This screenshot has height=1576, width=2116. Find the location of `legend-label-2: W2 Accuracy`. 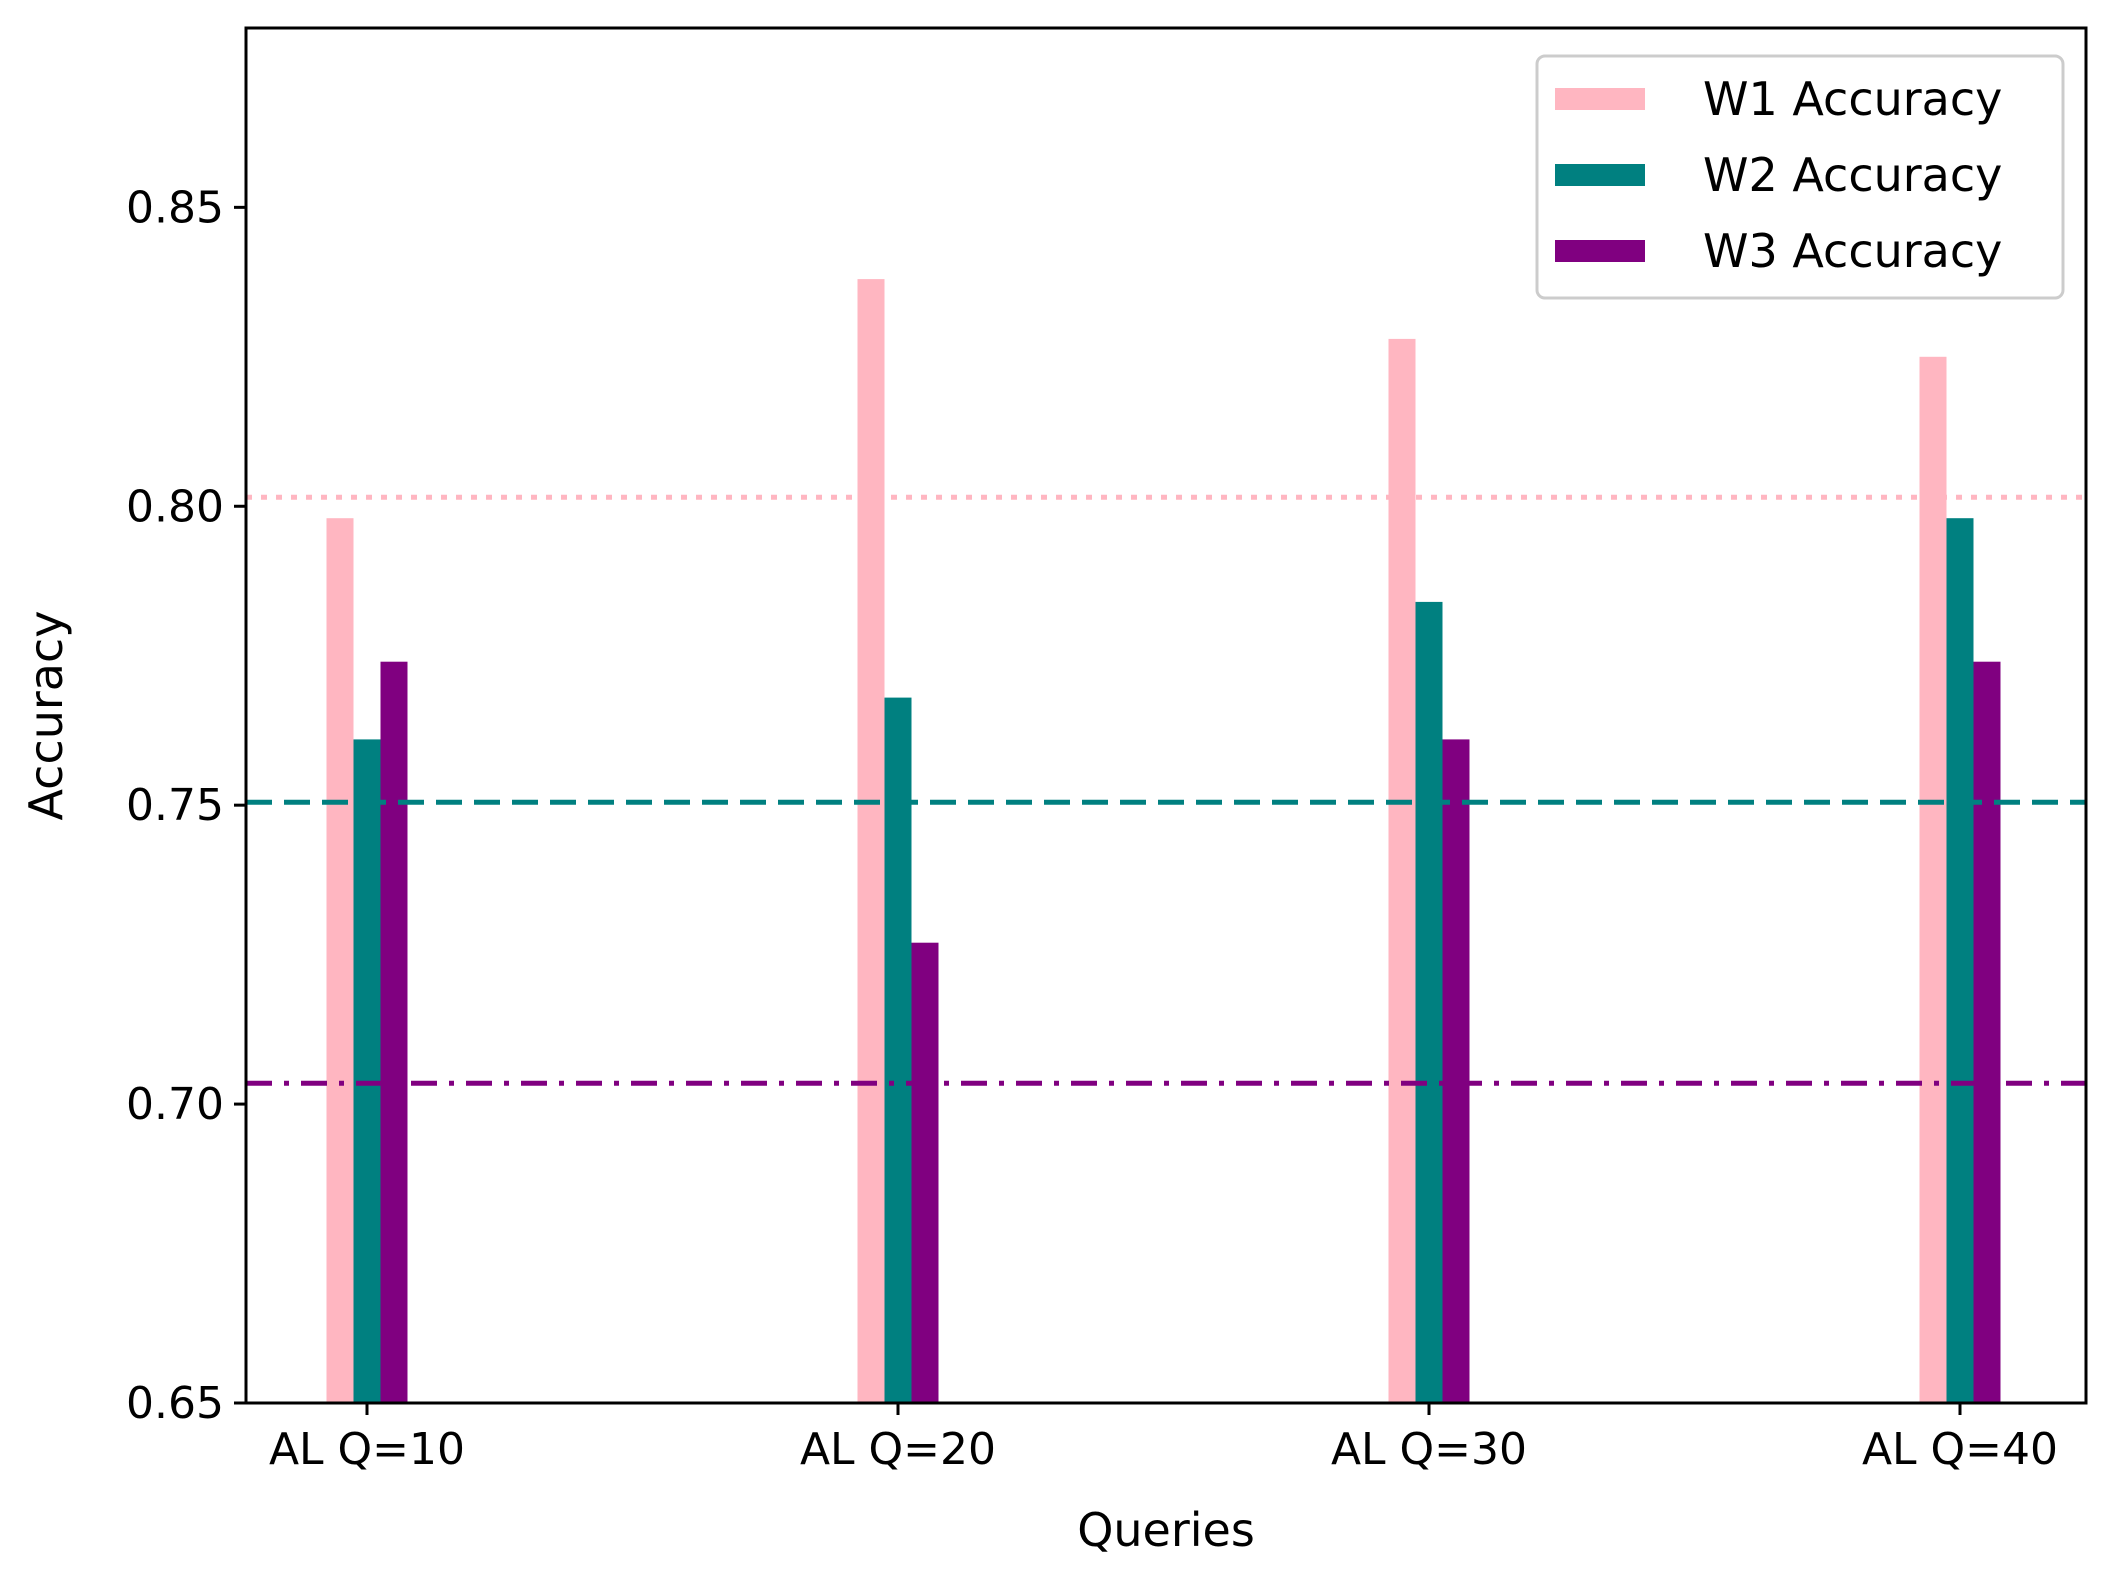

legend-label-2: W2 Accuracy is located at coordinates (1852, 175).